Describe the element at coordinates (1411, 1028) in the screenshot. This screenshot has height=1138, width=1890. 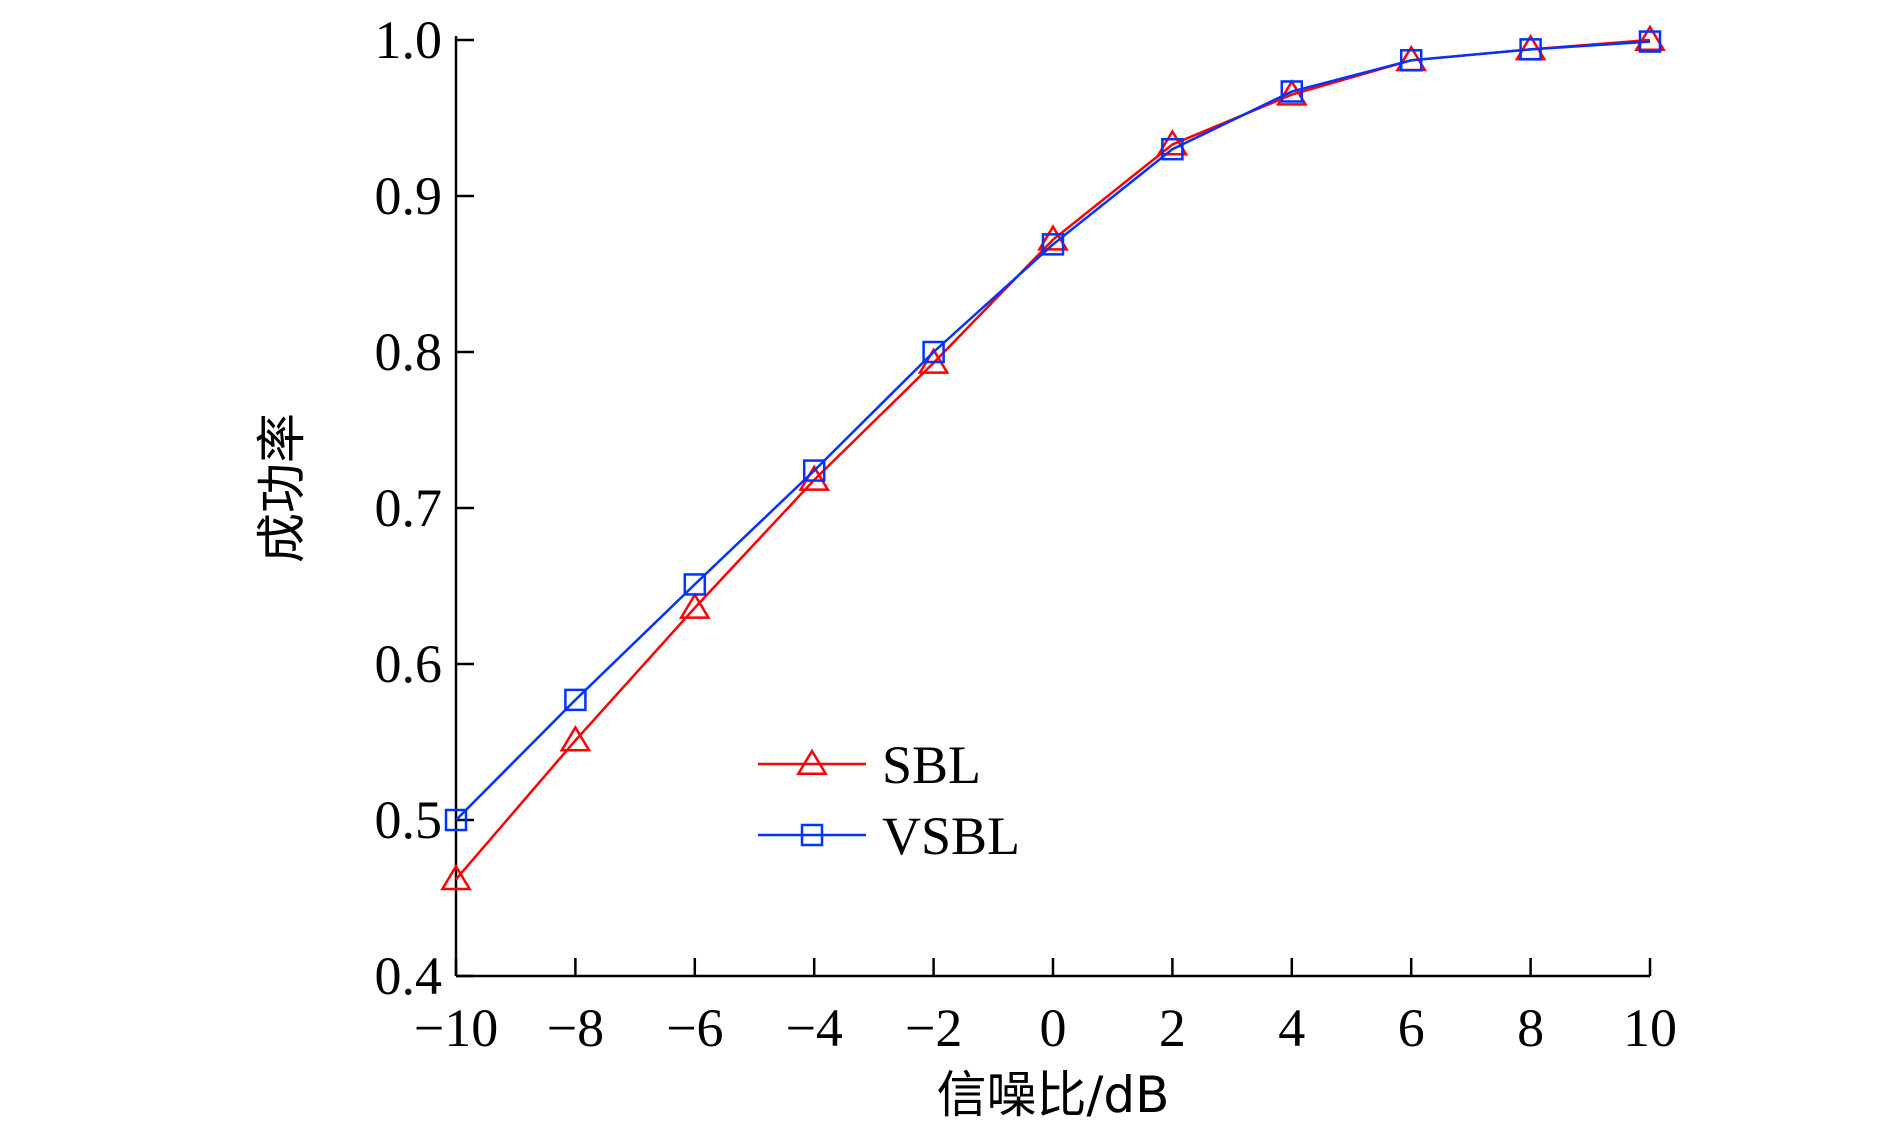
I see `x-tick-label: 6` at that location.